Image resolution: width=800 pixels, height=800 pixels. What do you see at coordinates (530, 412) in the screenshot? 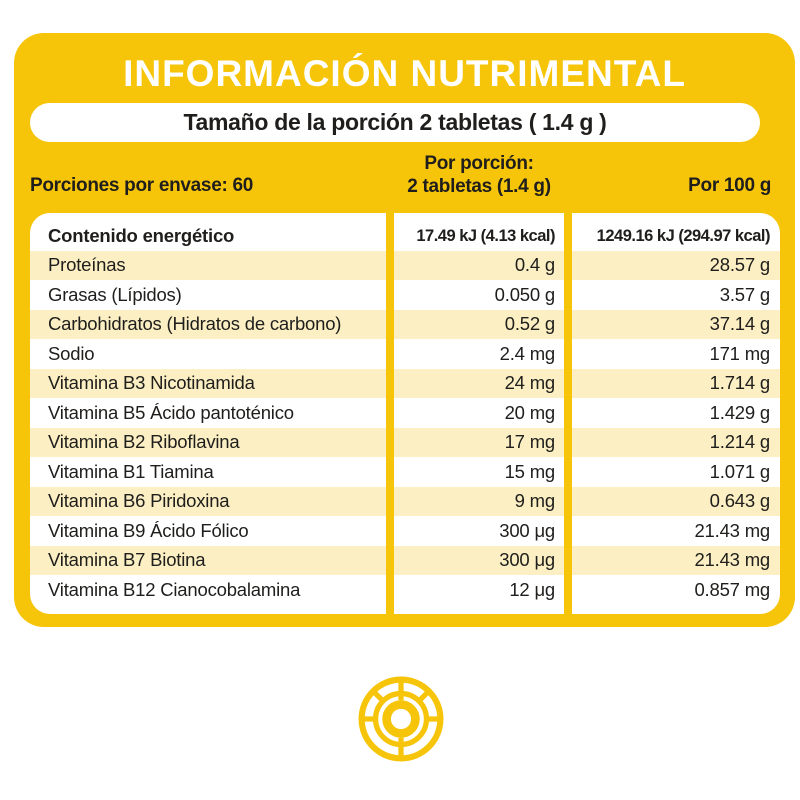
I see `per-portion-value: 20 mg` at bounding box center [530, 412].